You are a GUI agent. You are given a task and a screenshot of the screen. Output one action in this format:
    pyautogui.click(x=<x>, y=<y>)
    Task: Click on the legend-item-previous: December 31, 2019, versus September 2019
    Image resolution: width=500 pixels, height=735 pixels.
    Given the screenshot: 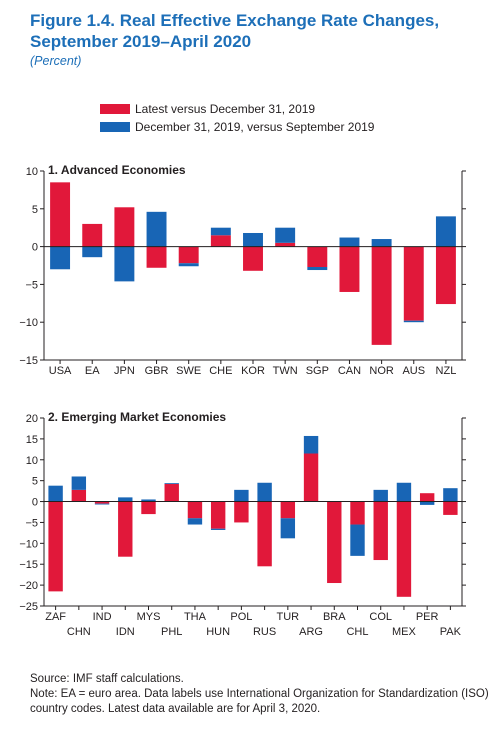 What is the action you would take?
    pyautogui.click(x=237, y=127)
    